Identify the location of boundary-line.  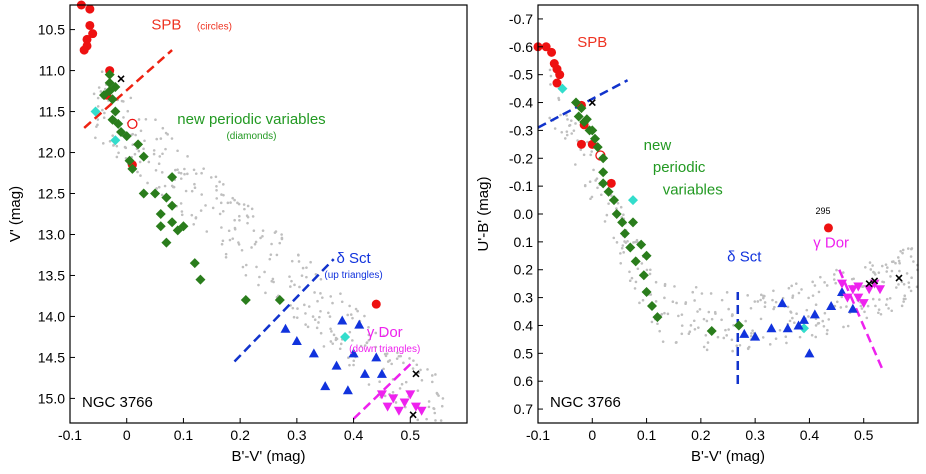
(128, 89).